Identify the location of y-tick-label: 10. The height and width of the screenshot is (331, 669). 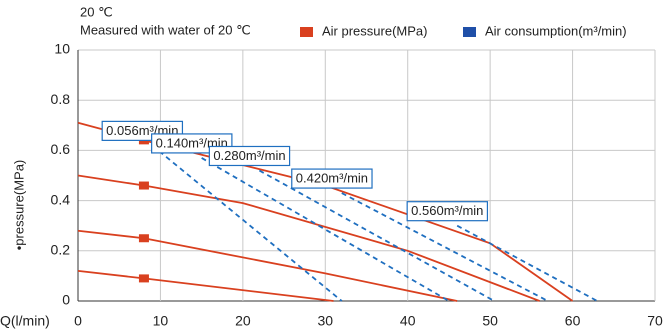
(62, 49).